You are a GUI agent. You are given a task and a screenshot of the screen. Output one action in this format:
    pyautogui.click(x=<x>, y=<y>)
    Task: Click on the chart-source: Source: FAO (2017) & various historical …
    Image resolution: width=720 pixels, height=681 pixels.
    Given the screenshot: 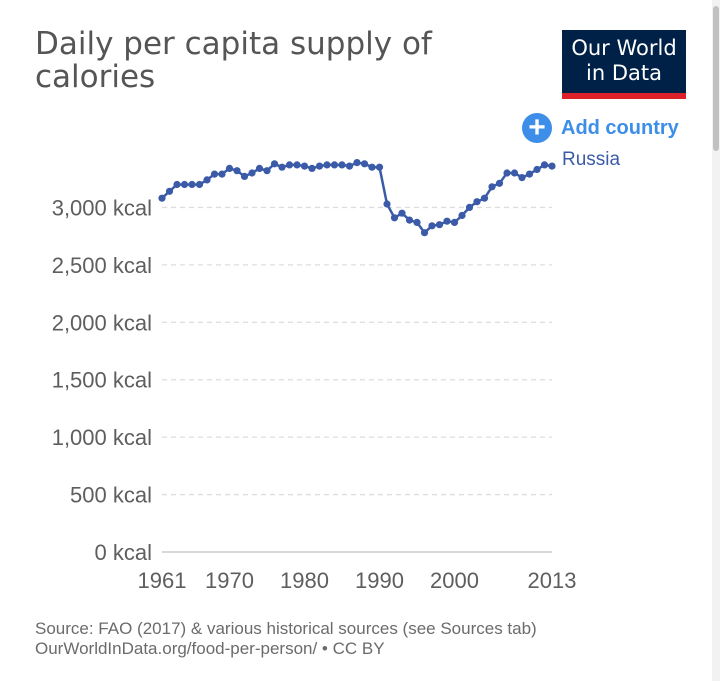 What is the action you would take?
    pyautogui.click(x=286, y=639)
    